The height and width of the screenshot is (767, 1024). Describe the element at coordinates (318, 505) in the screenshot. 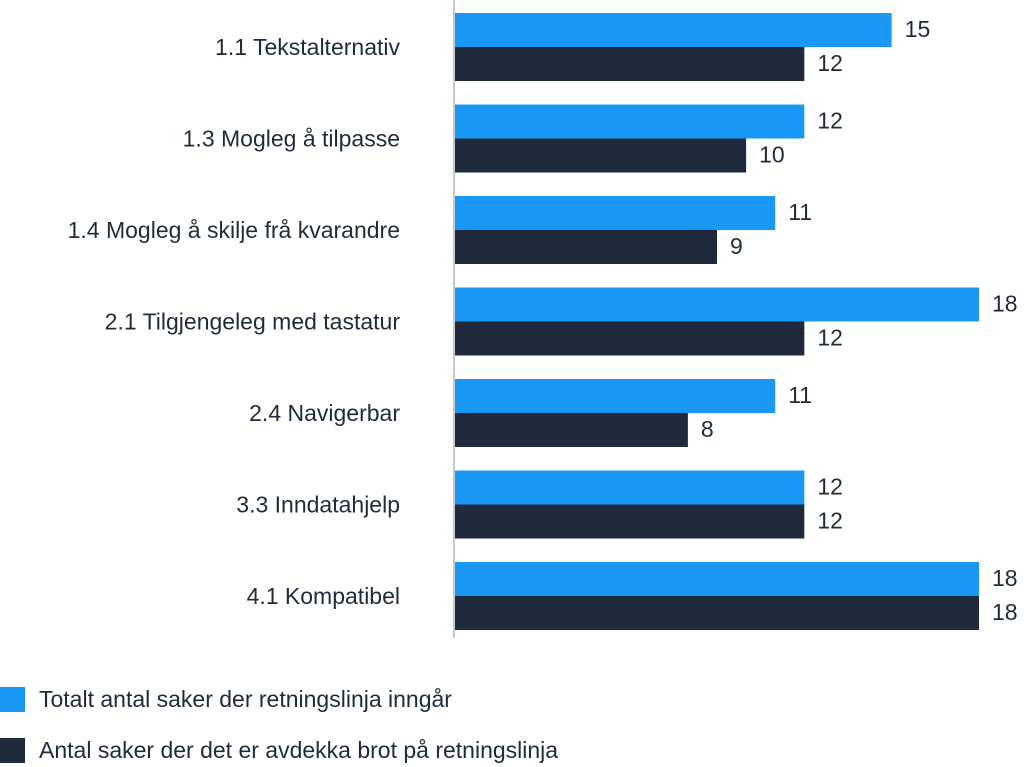

I see `category-label: 3.3 Inndatahjelp` at that location.